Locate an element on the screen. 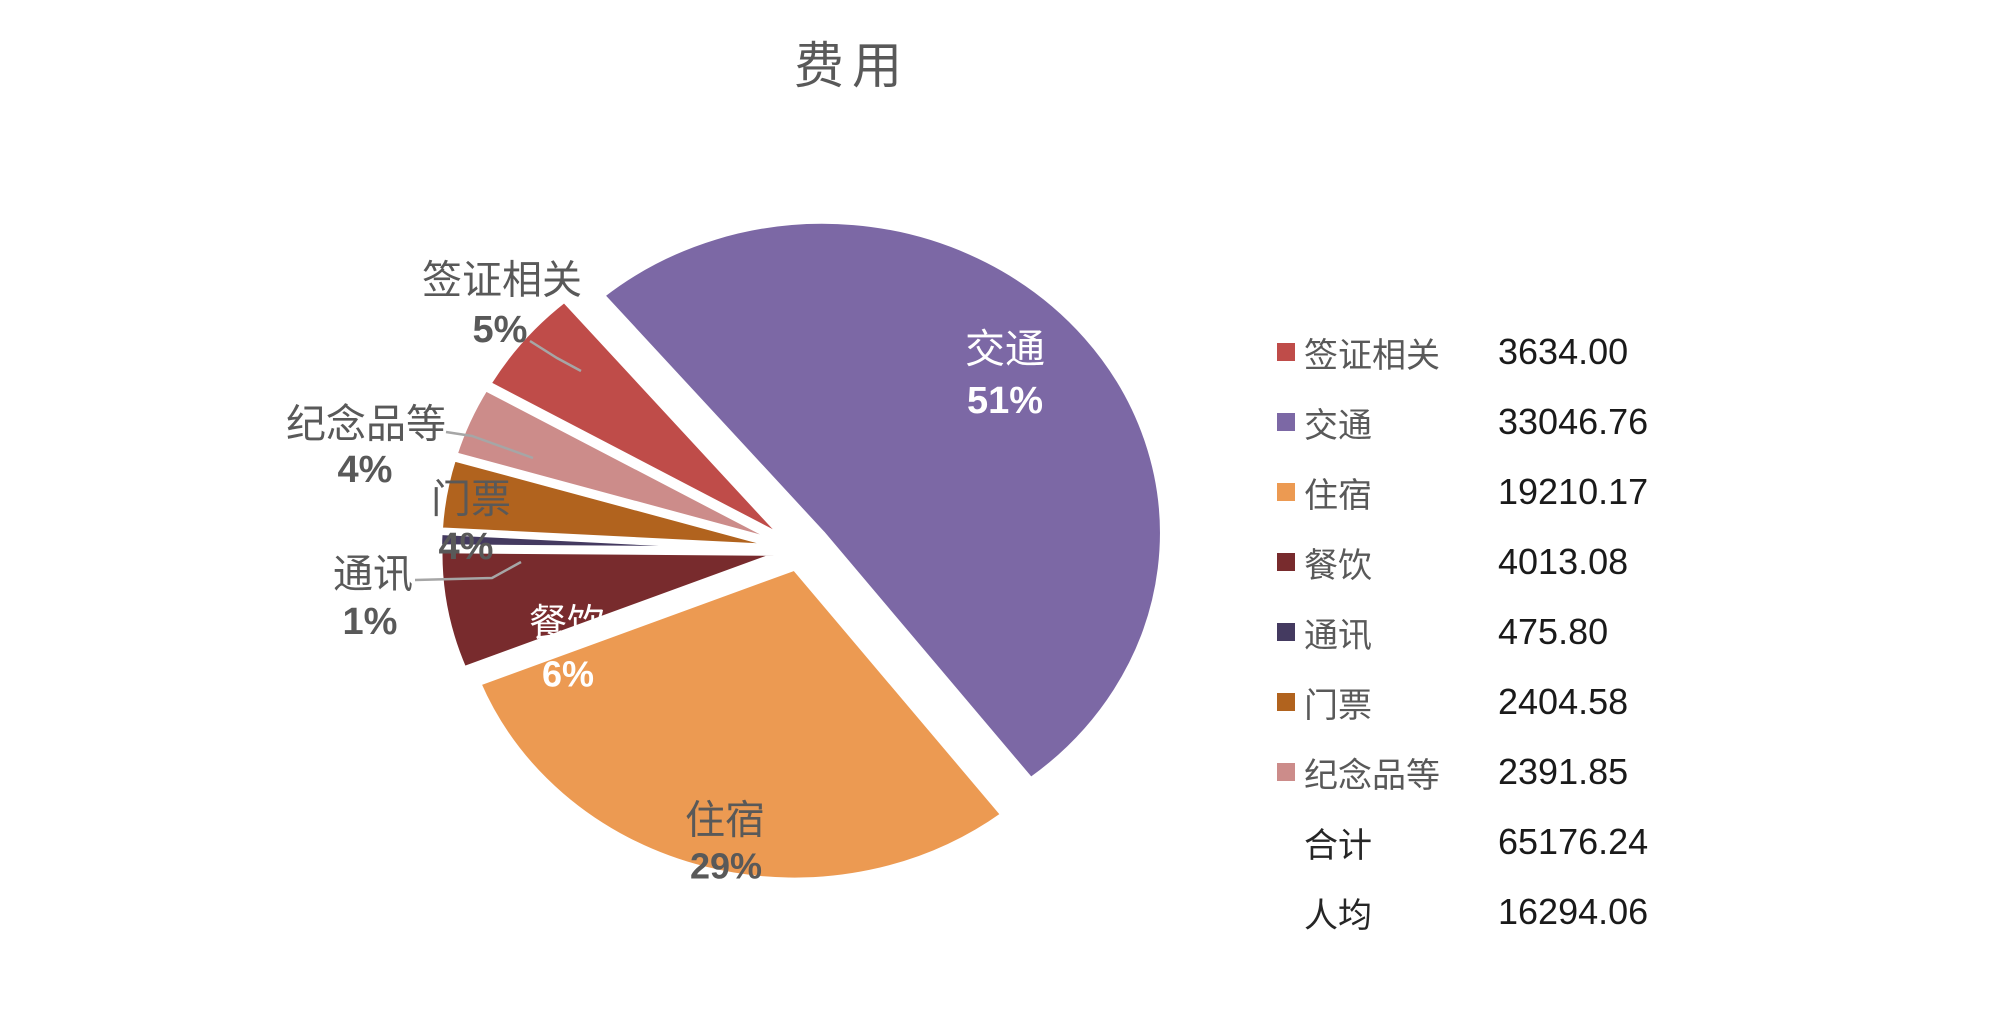  leader-line-通讯 is located at coordinates (468, 571).